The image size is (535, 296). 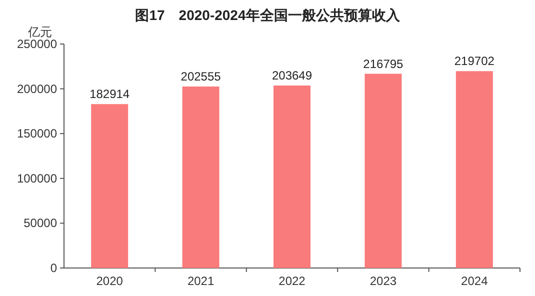 What do you see at coordinates (37, 133) in the screenshot?
I see `y-tick-label: 150000` at bounding box center [37, 133].